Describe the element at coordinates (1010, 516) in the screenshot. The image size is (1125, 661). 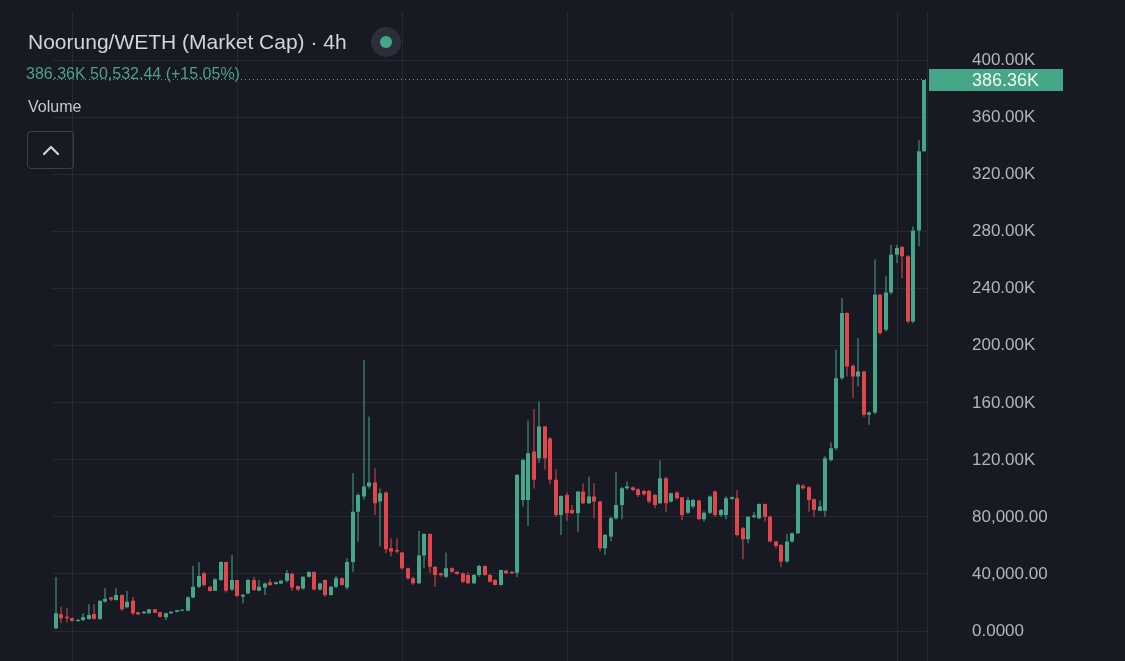
I see `y-tick-label: 80,000.00` at that location.